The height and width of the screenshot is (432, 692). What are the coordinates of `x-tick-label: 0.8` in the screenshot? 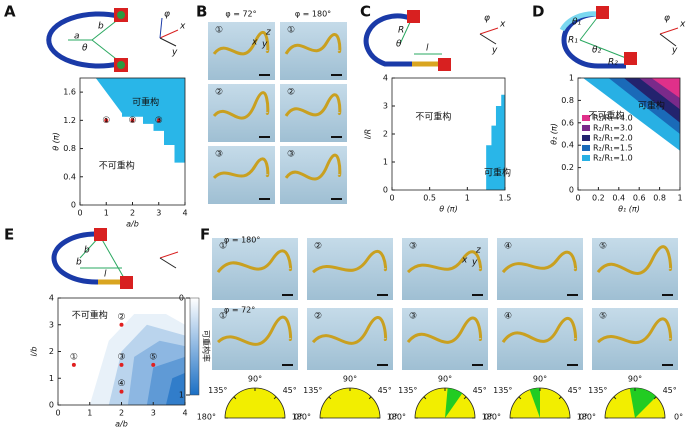 It's located at (659, 198).